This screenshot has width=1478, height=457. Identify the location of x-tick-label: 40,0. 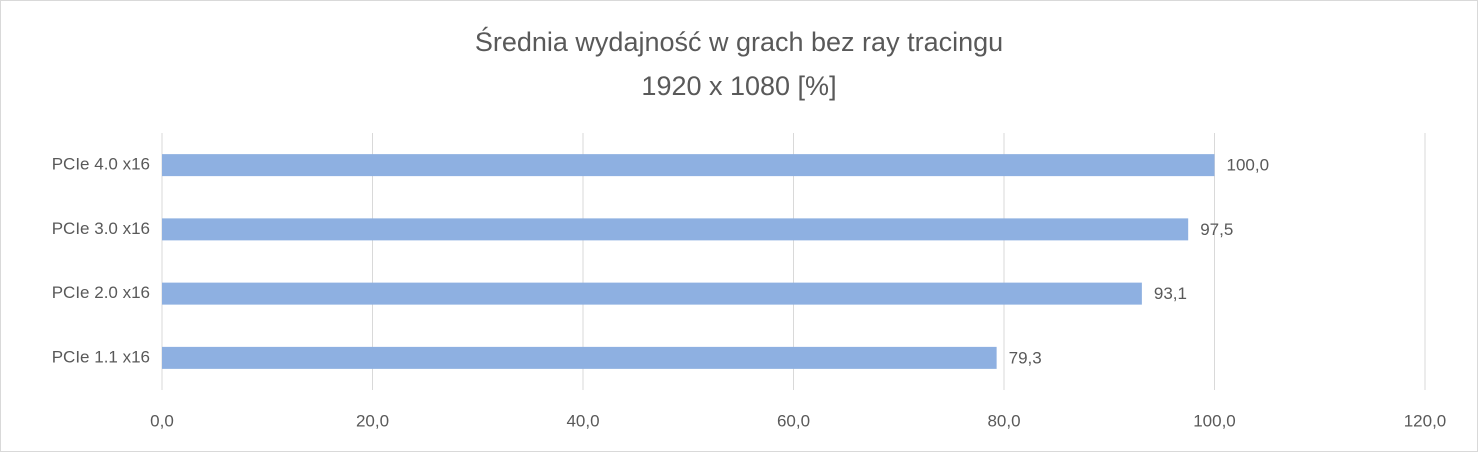
(582, 420).